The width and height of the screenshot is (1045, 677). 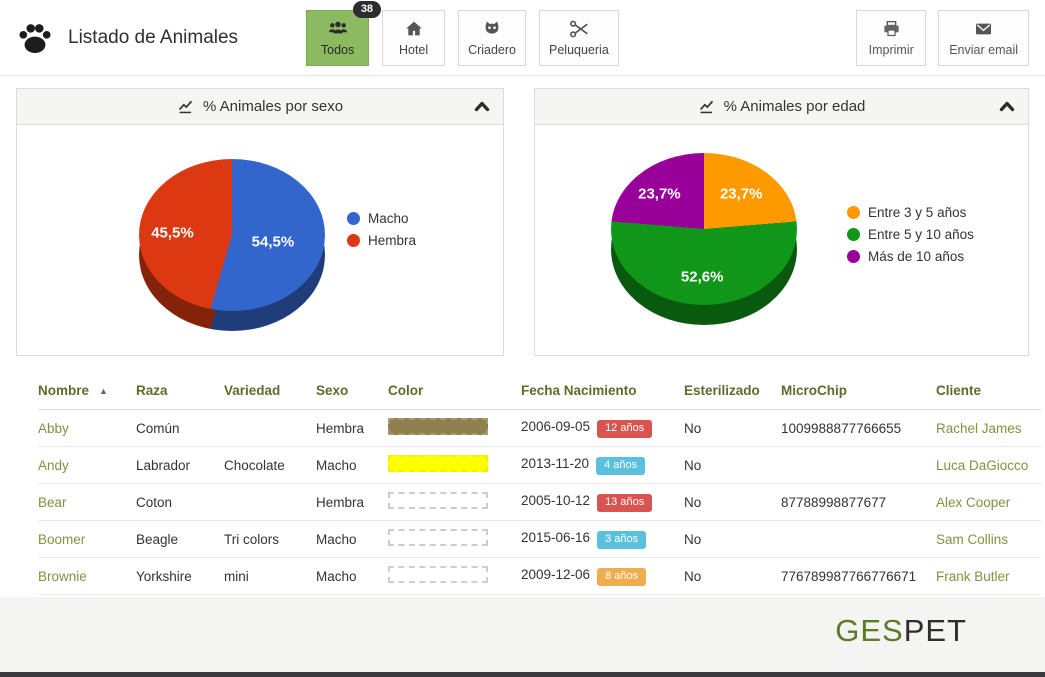 I want to click on home-icon, so click(x=413, y=28).